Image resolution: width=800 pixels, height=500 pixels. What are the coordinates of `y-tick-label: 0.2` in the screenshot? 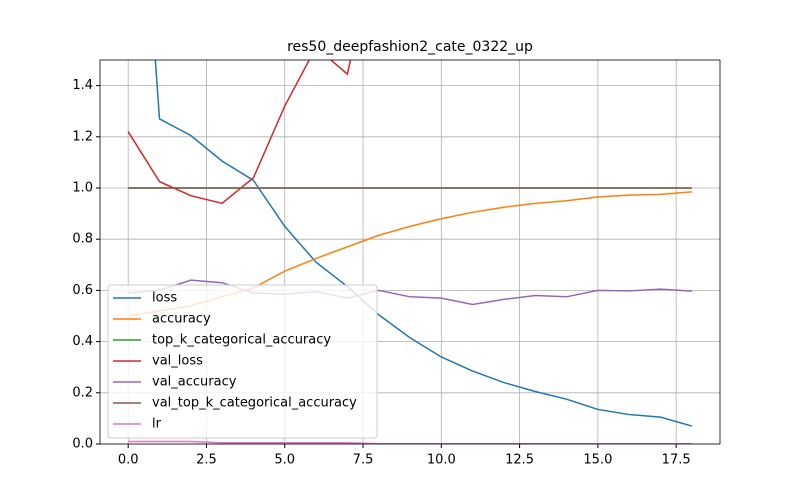 It's located at (82, 392).